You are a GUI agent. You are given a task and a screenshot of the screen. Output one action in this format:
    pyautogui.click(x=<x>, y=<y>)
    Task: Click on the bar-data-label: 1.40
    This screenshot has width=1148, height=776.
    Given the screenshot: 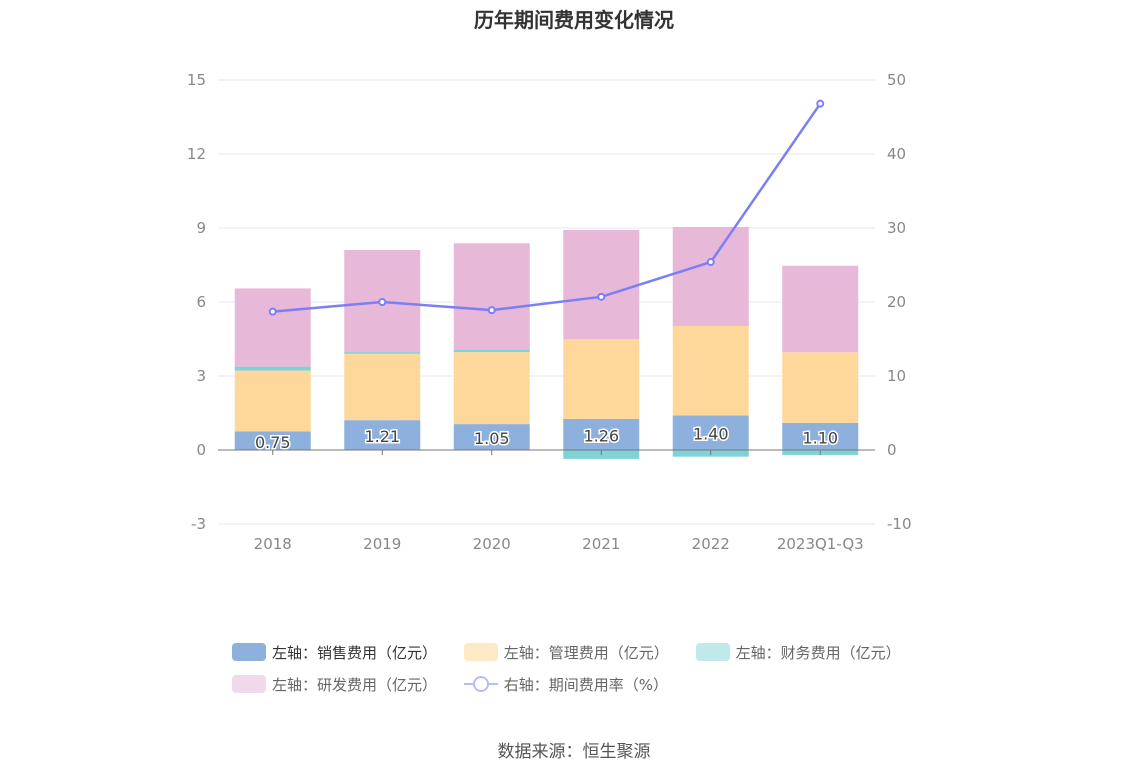 What is the action you would take?
    pyautogui.click(x=711, y=434)
    